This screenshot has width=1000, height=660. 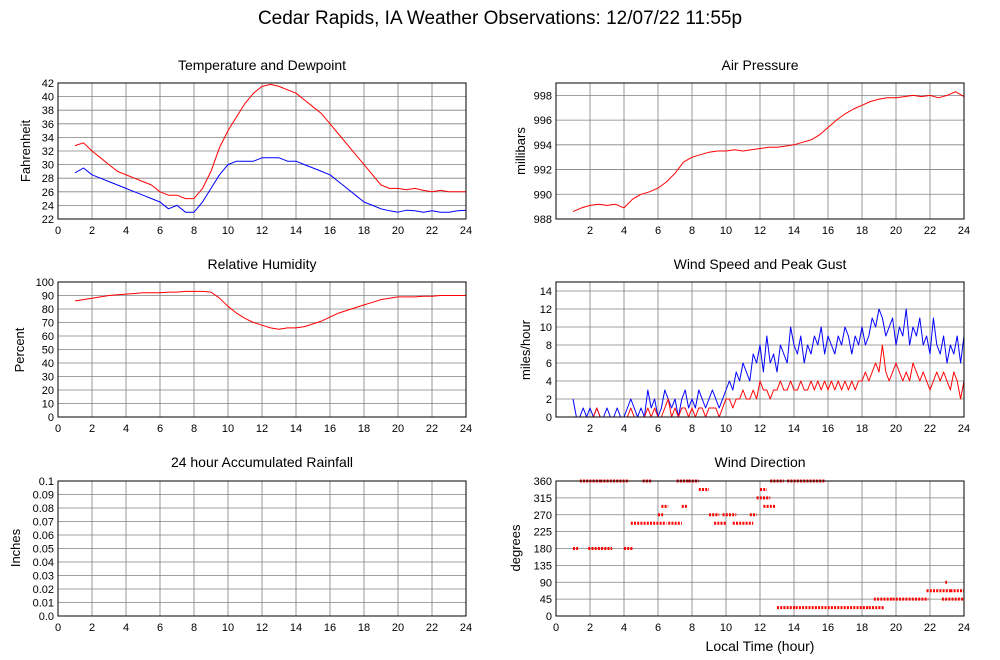 I want to click on y-tick-label: 0.05, so click(x=43, y=550).